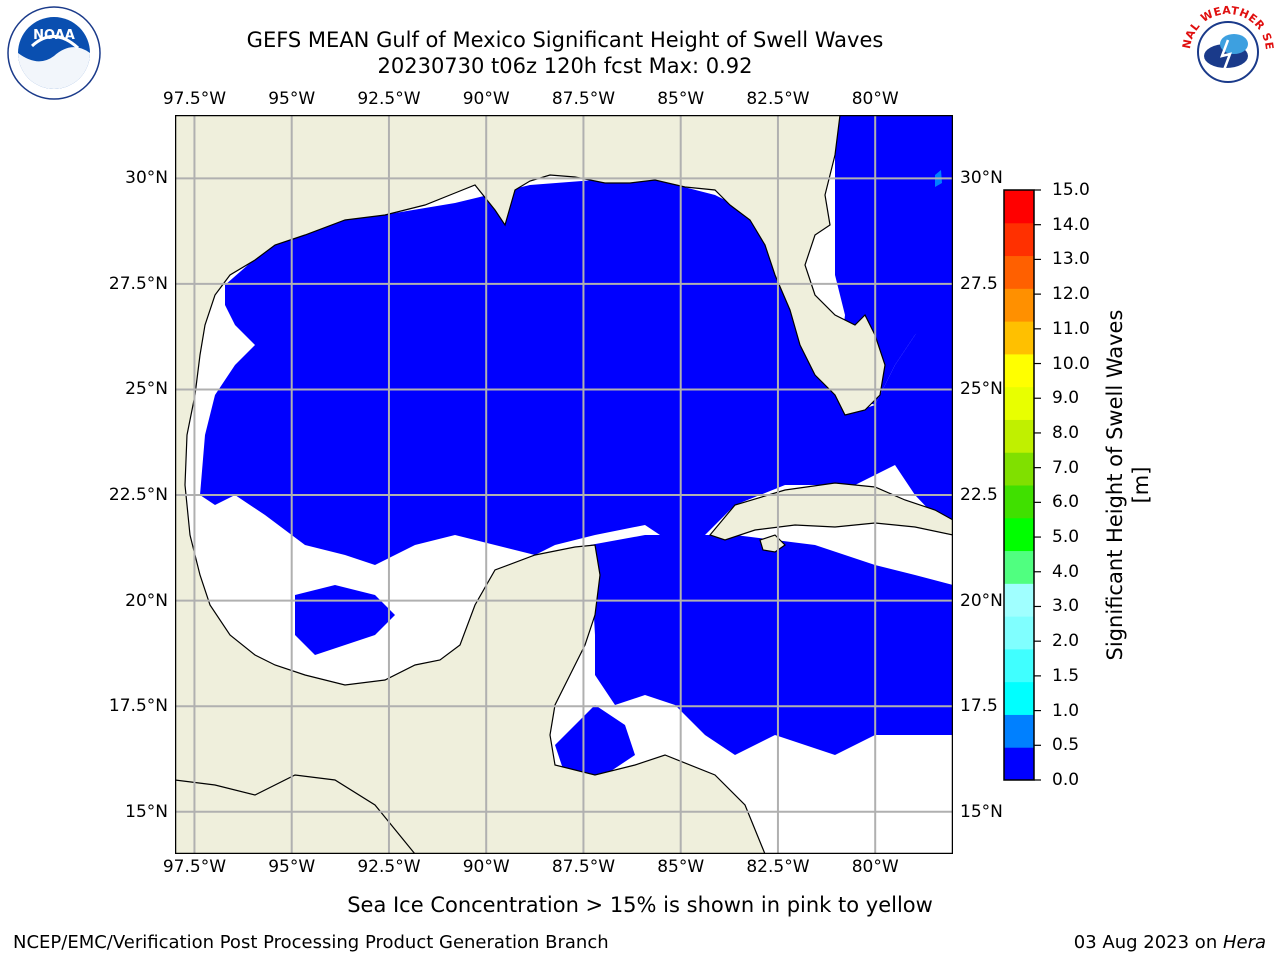  What do you see at coordinates (486, 867) in the screenshot?
I see `lon-label-bottom-3: 90°W` at bounding box center [486, 867].